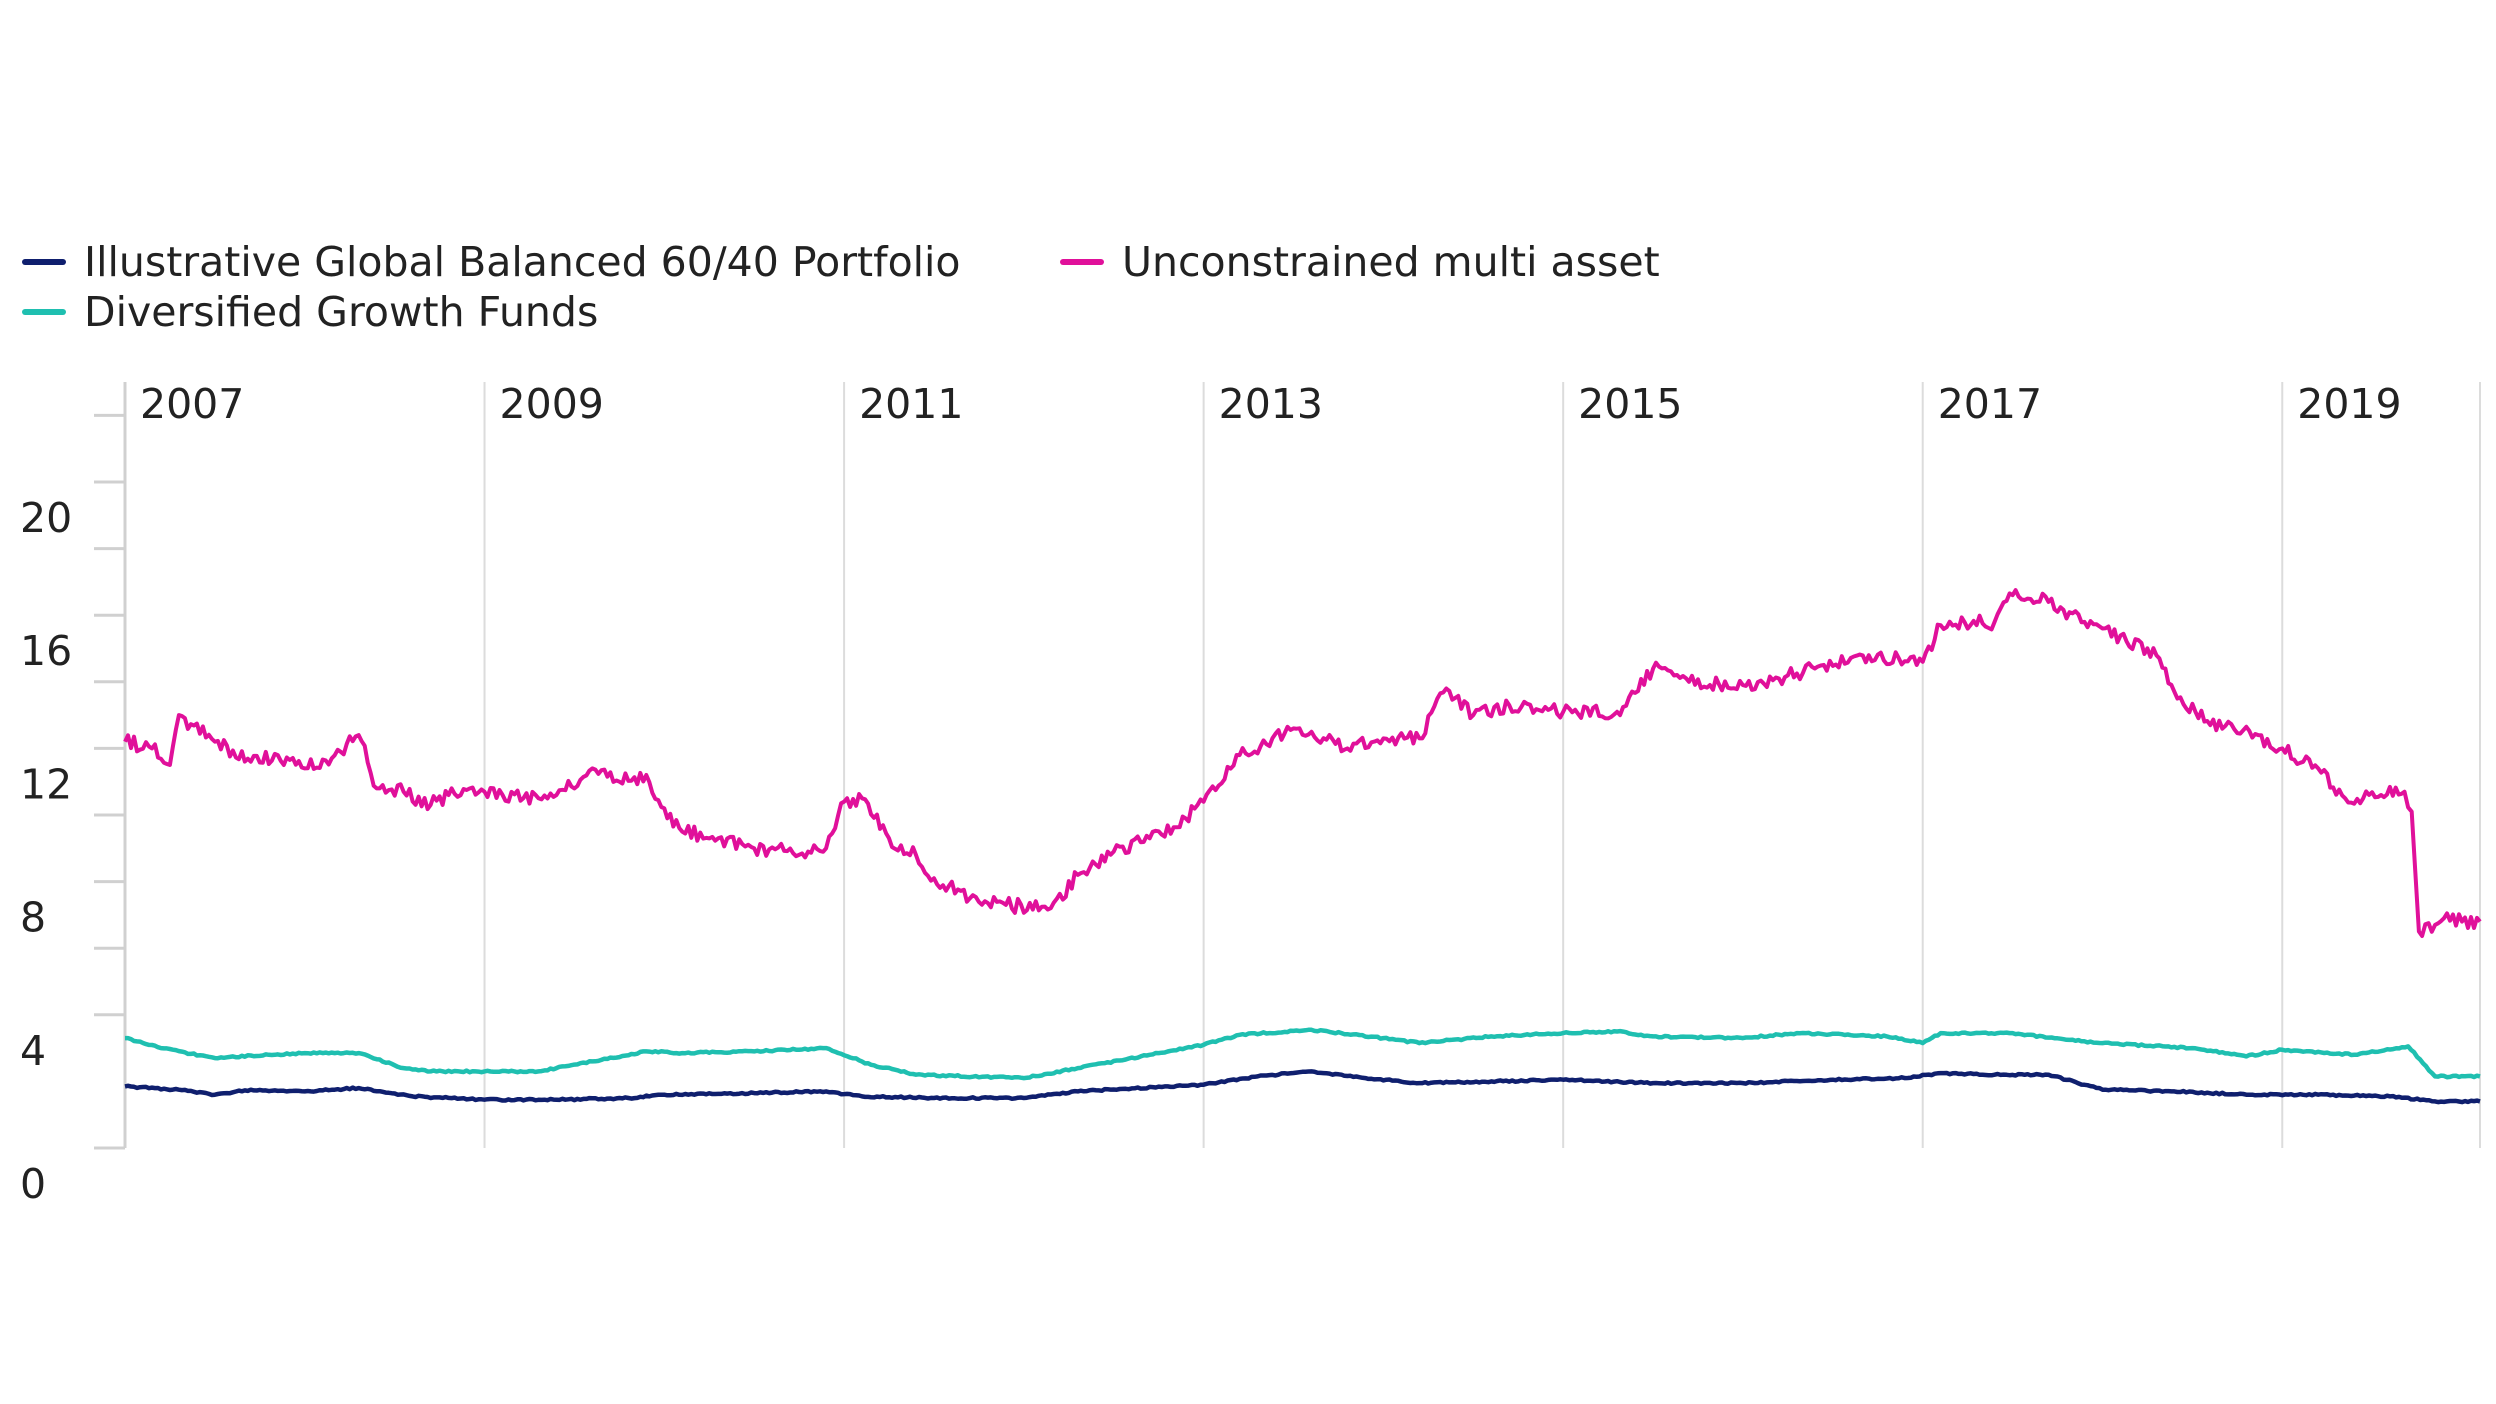 This screenshot has height=1404, width=2496. I want to click on y-tick-label-4: 4, so click(33, 1051).